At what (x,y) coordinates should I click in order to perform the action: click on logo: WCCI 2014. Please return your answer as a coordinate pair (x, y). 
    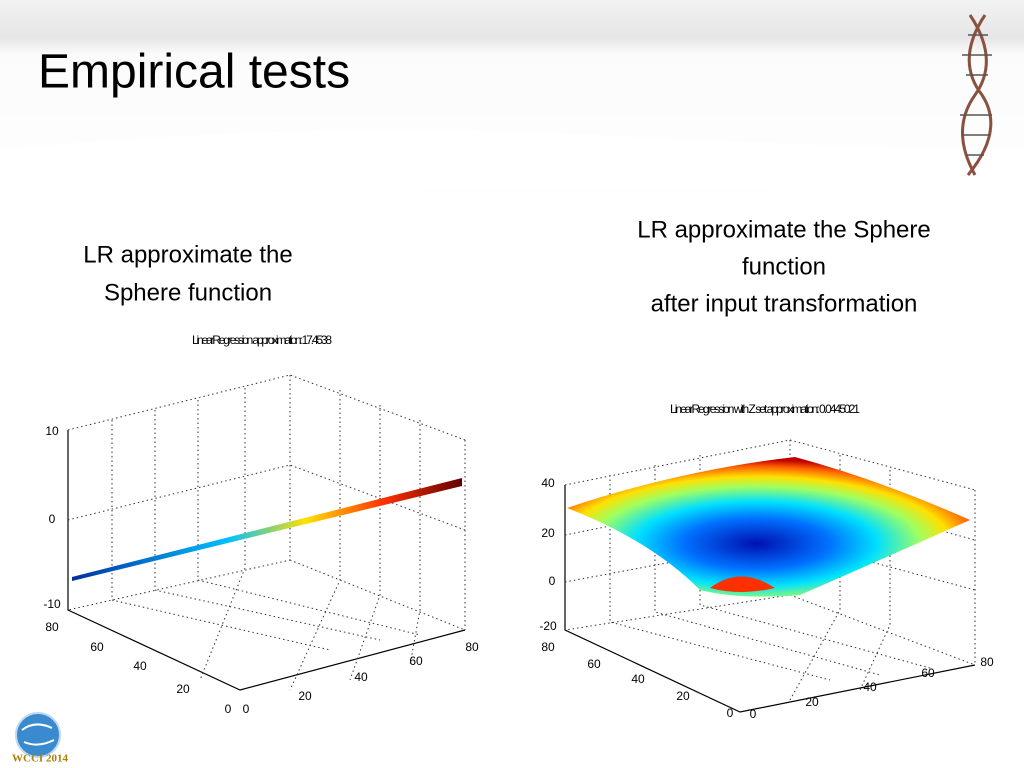
    Looking at the image, I should click on (40, 738).